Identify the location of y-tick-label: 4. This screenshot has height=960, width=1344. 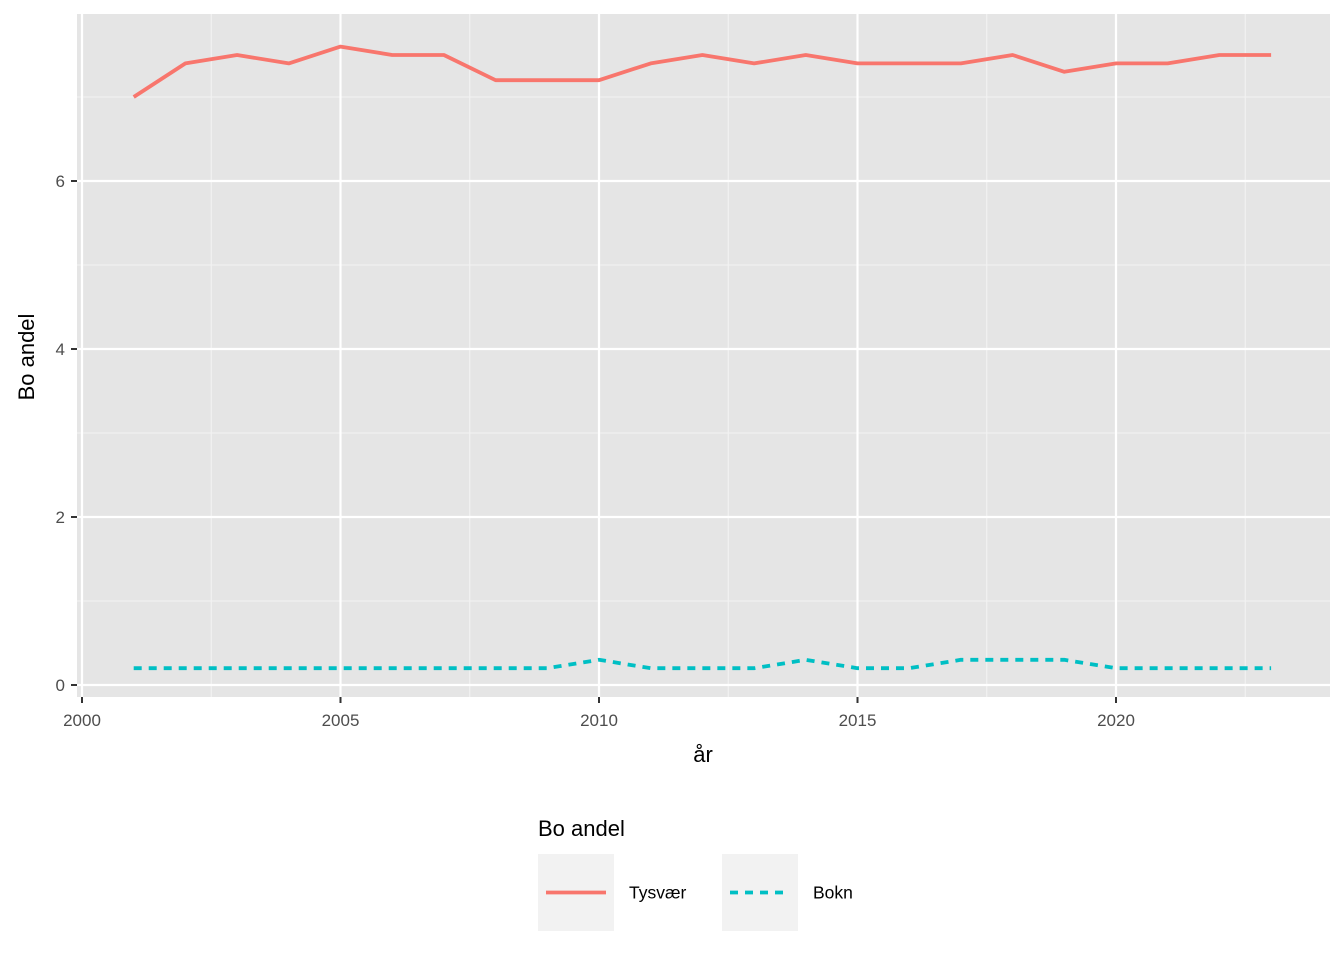
(60, 349).